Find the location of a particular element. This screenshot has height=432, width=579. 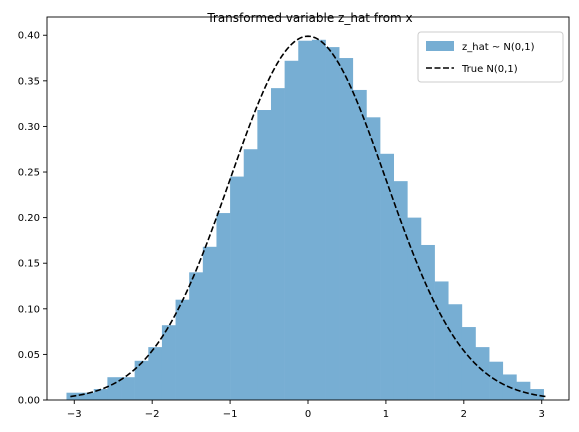

y-tick-label: 0.25 is located at coordinates (29, 173).